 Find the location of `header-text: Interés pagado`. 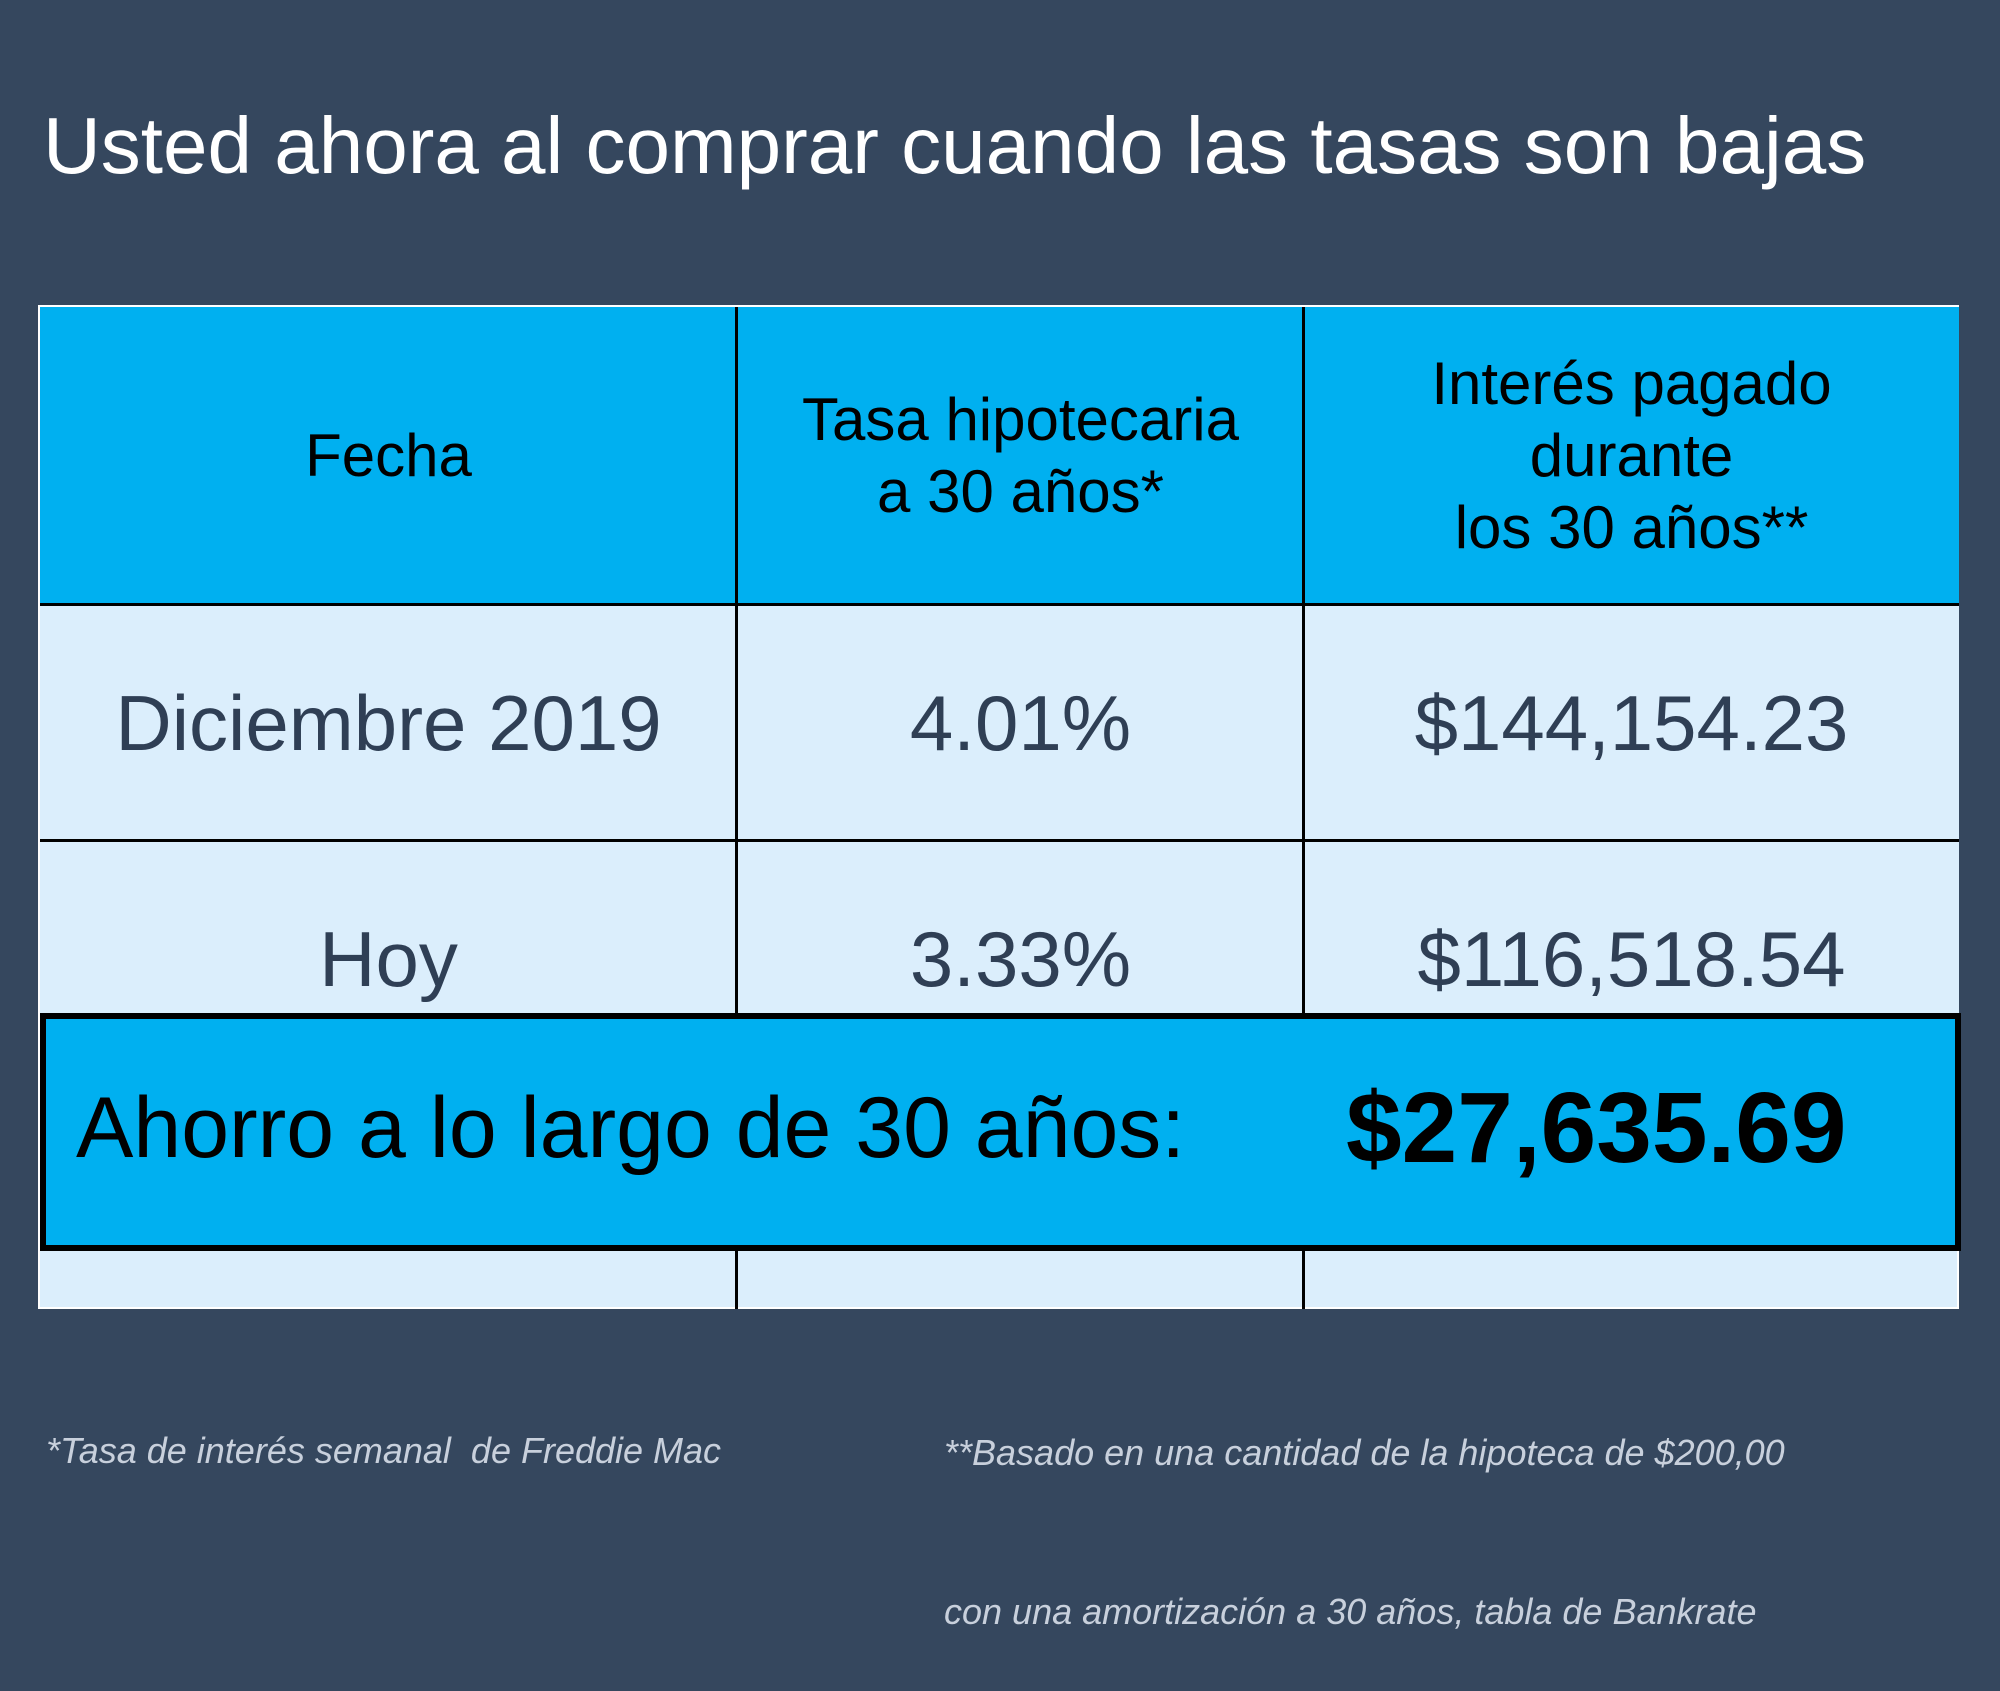

header-text: Interés pagado is located at coordinates (1631, 383).